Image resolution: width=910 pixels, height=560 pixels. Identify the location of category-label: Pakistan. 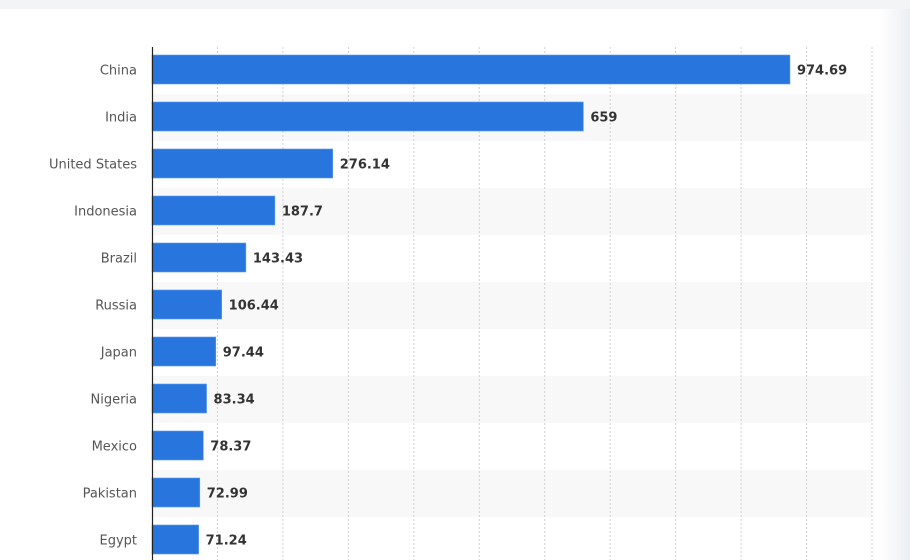
(110, 494).